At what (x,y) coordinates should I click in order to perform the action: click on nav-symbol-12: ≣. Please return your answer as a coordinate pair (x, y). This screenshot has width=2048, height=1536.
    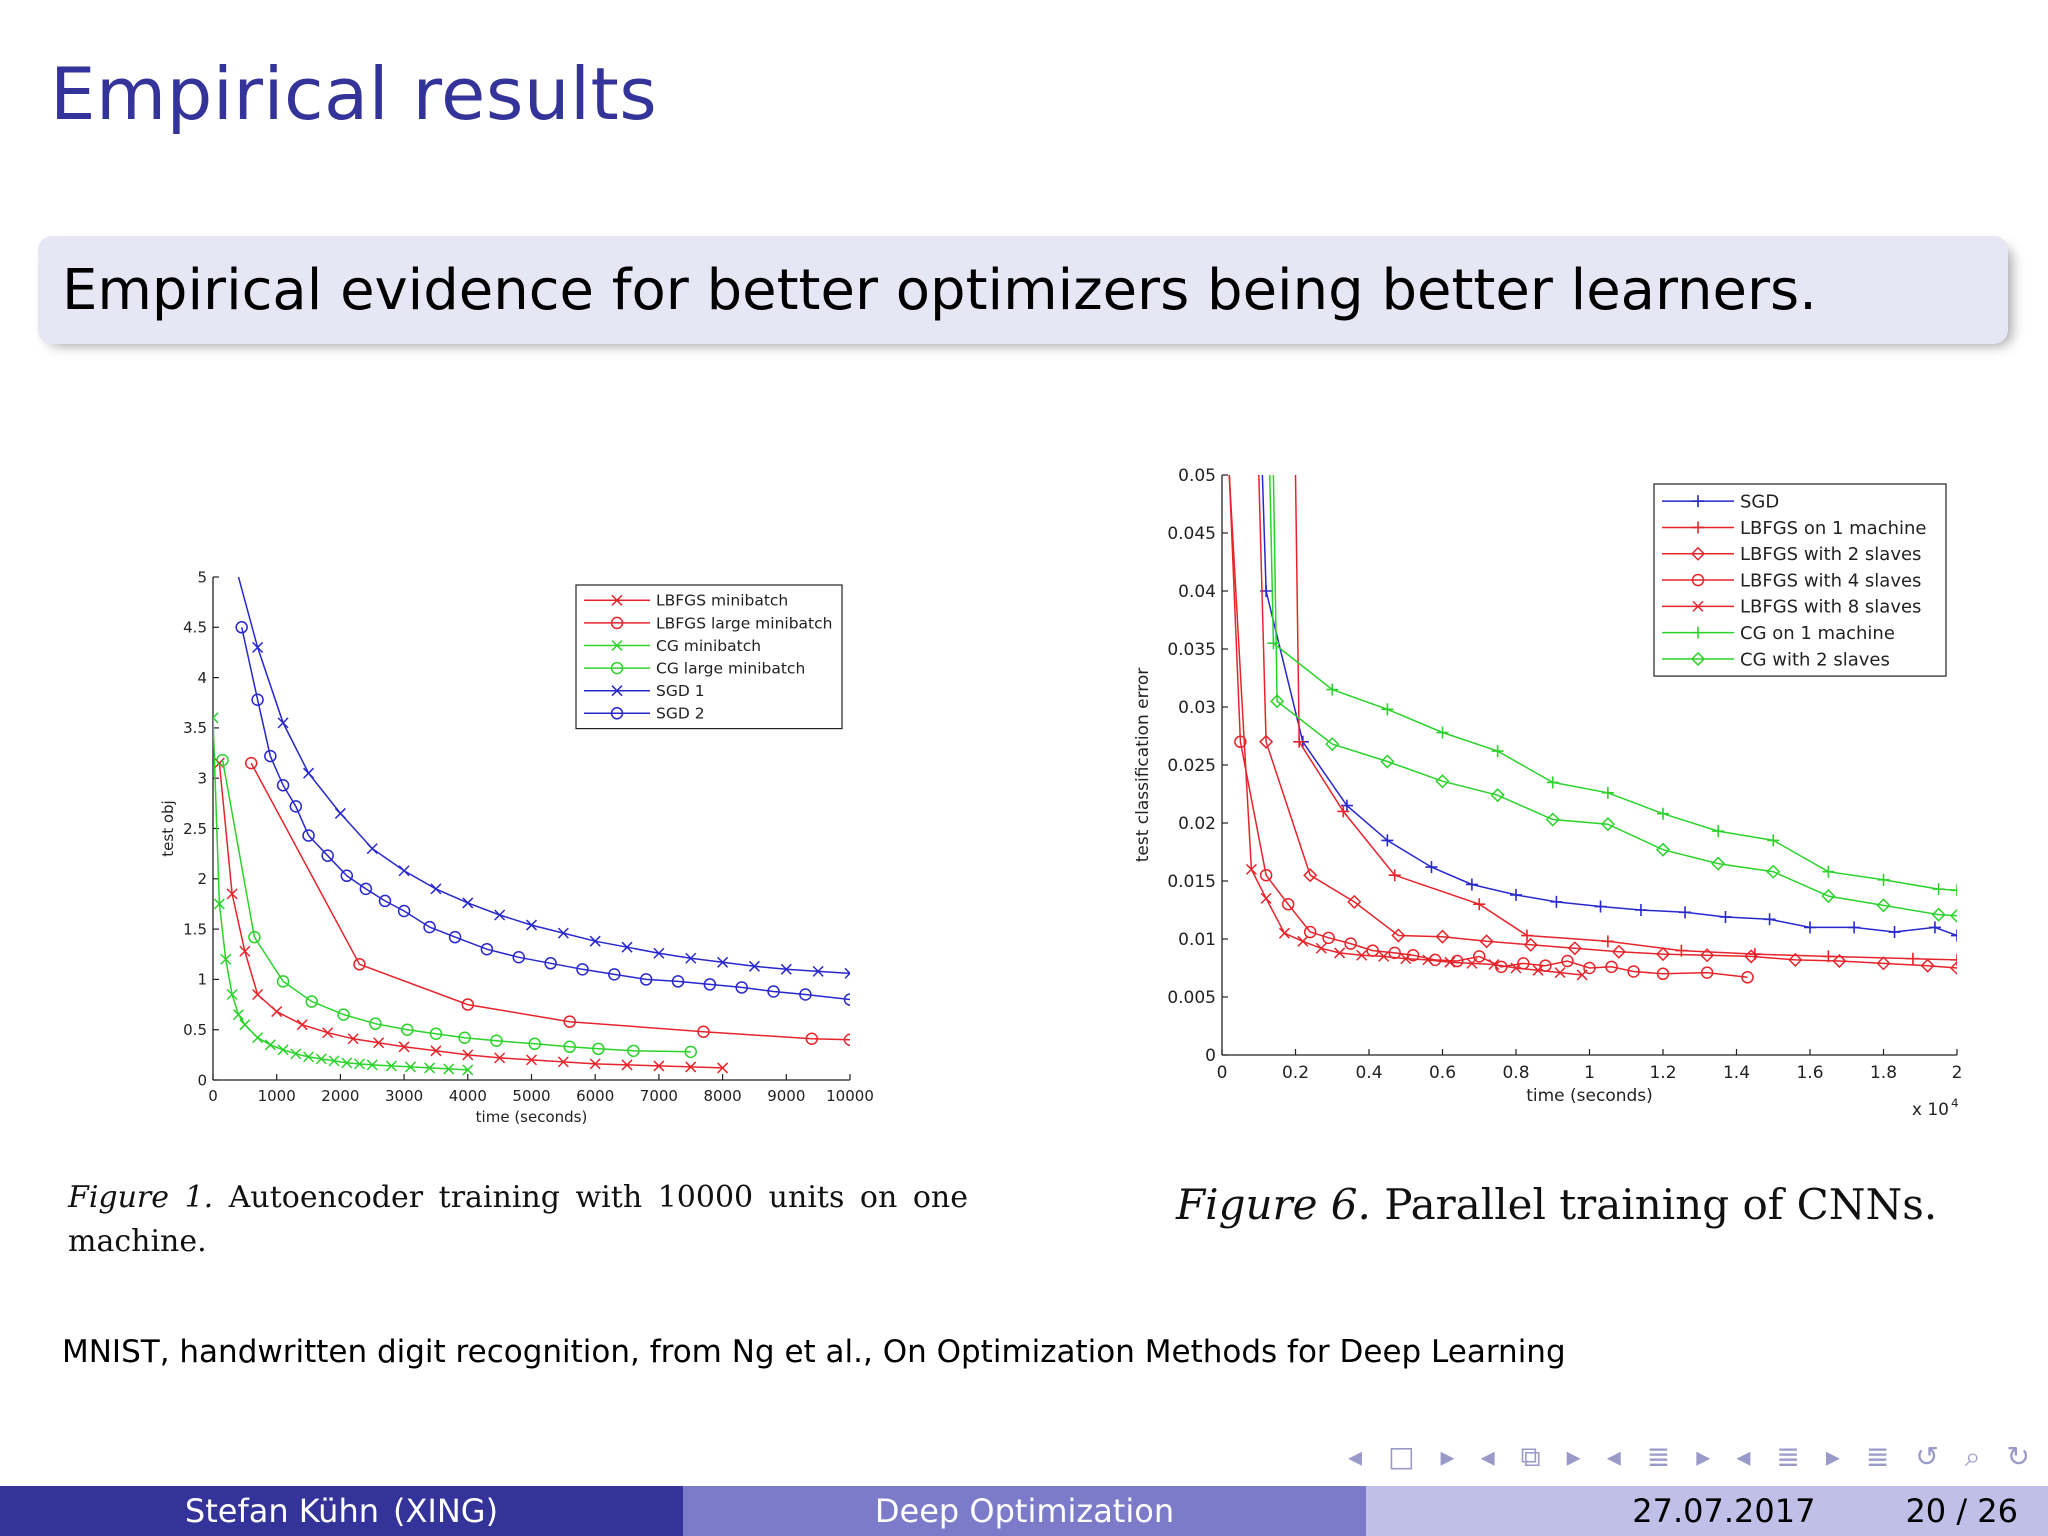
    Looking at the image, I should click on (1877, 1456).